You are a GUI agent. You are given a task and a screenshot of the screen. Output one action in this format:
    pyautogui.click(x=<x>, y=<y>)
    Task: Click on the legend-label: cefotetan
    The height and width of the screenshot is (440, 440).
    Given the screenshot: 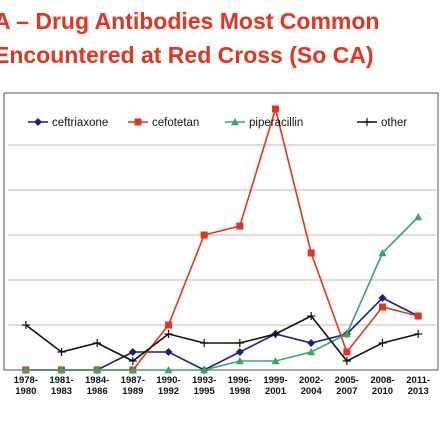 What is the action you would take?
    pyautogui.click(x=175, y=123)
    